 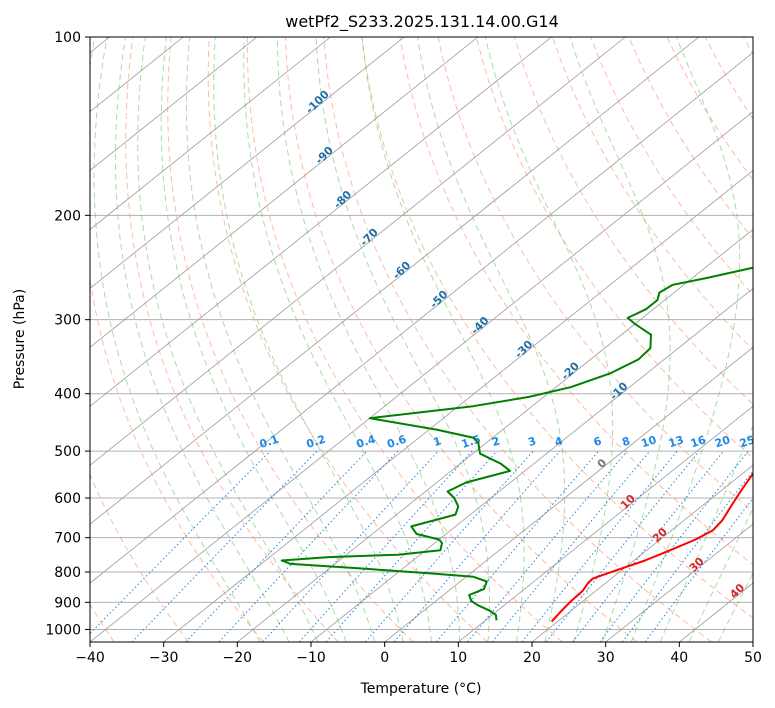 I want to click on y-tick-label: 800, so click(x=67, y=573).